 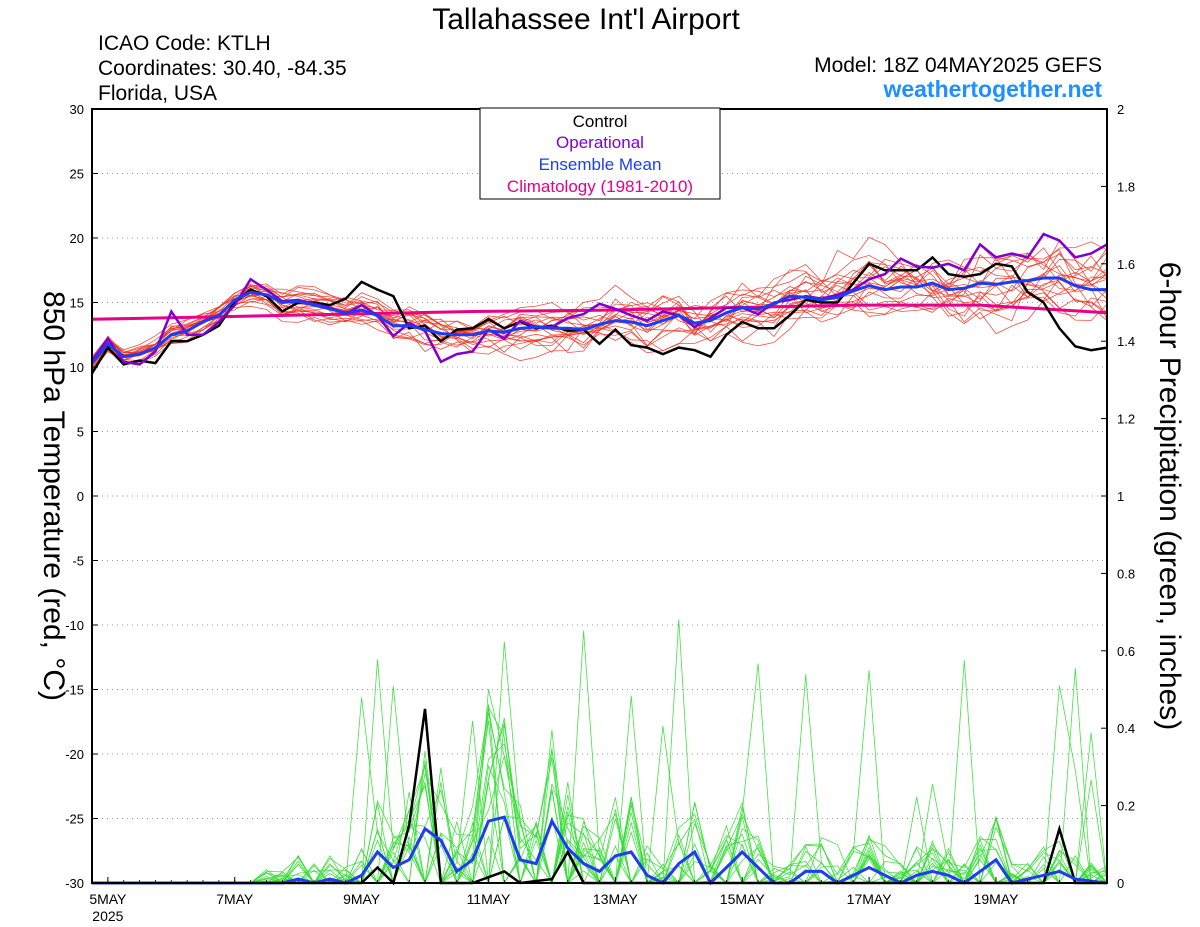 I want to click on left-tick-label: -5, so click(x=78, y=561).